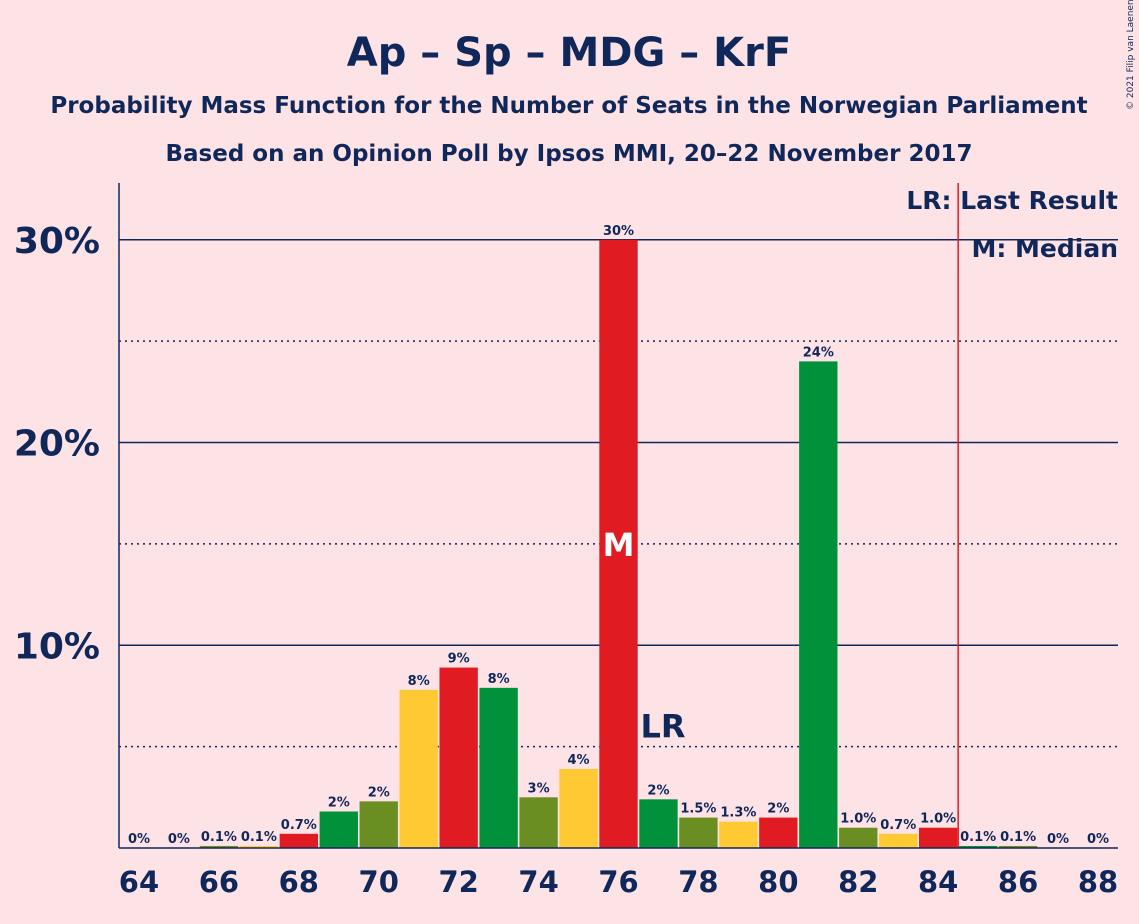  Describe the element at coordinates (938, 819) in the screenshot. I see `data-label-84: 1.0%` at that location.